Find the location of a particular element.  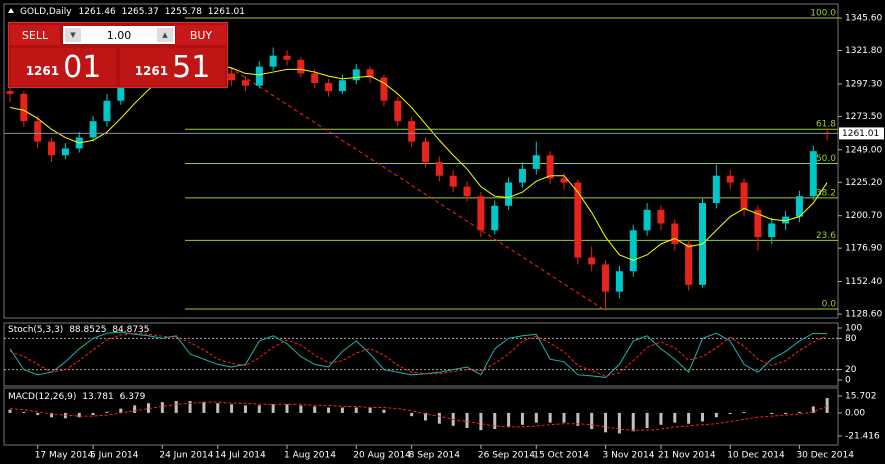

y-tick-label: 1321.80 is located at coordinates (863, 51).